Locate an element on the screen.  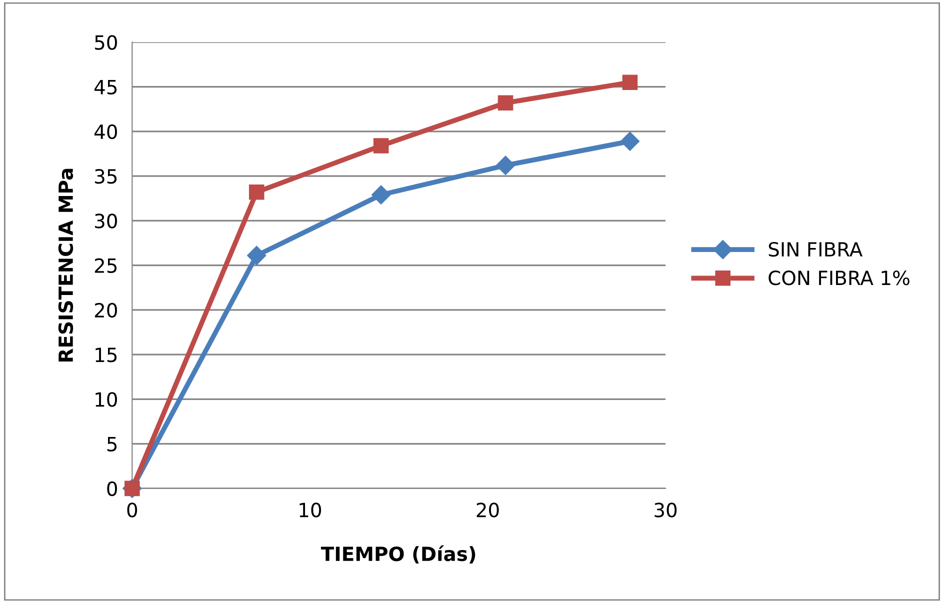
x-axis-title: TIEMPO (Días) is located at coordinates (398, 554).